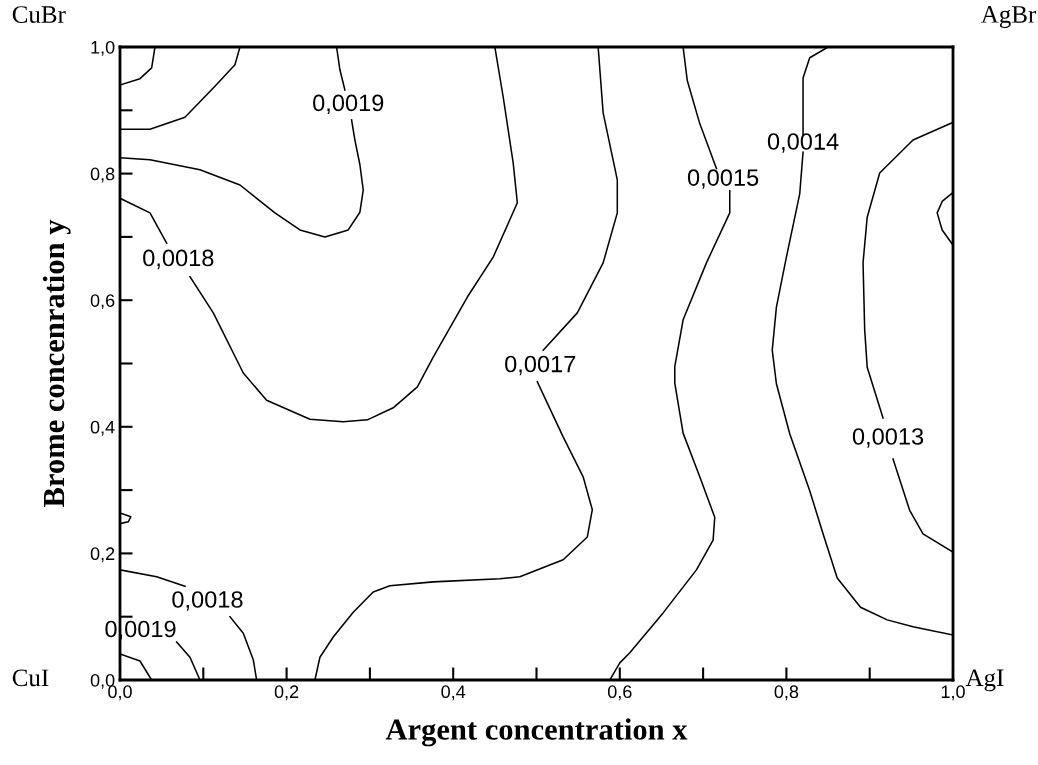 The height and width of the screenshot is (765, 1038). What do you see at coordinates (286, 693) in the screenshot?
I see `x-tick-label: 0,2` at bounding box center [286, 693].